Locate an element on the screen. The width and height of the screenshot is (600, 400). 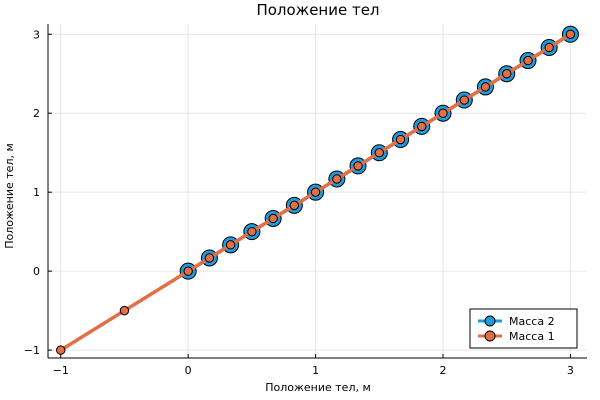
y-tick-label: 0 is located at coordinates (36, 271).